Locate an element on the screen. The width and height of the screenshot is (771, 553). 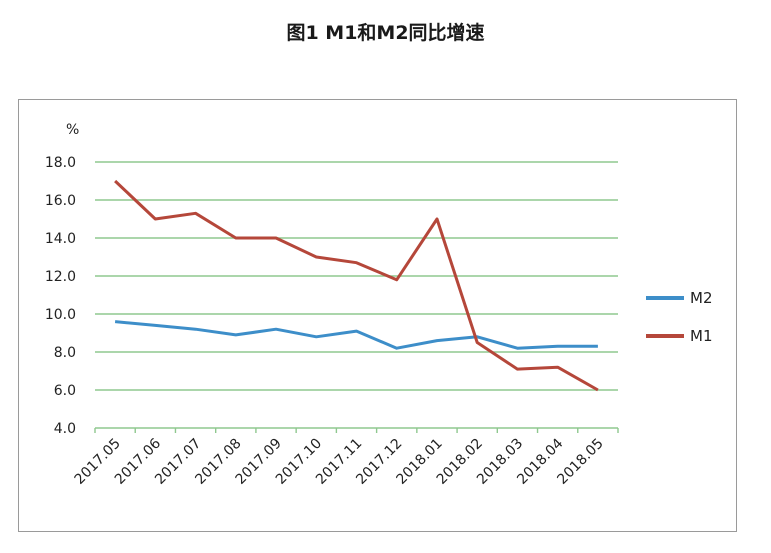
y-tick-labels: 4.0 6.0 8.0 10.0 12.0 14.0 16.0 18.0 is located at coordinates (60, 296).